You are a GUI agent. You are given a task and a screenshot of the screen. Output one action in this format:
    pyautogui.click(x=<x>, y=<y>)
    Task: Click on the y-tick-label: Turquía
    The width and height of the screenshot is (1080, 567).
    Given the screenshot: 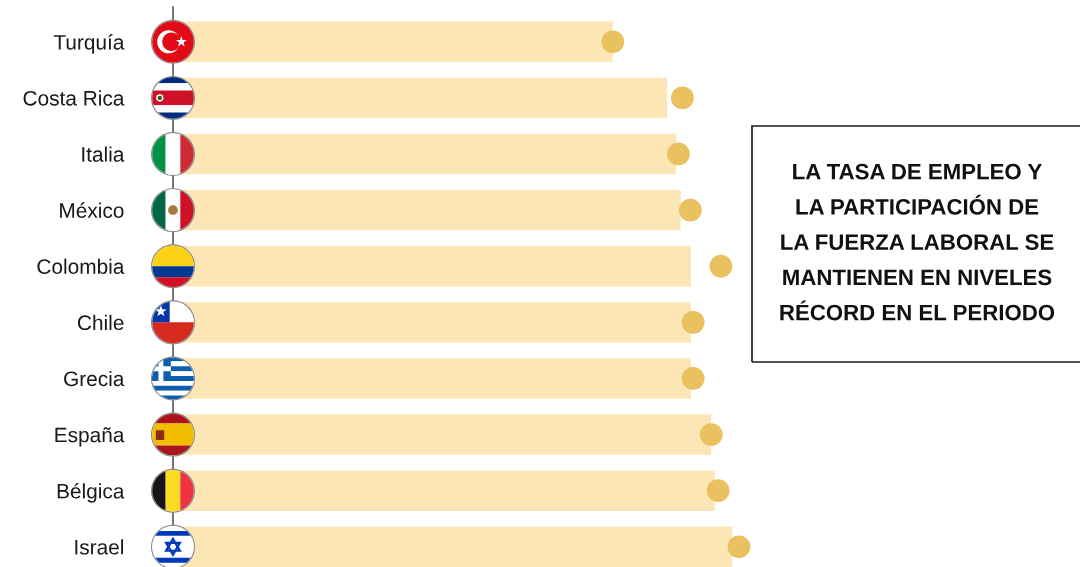 What is the action you would take?
    pyautogui.click(x=89, y=44)
    